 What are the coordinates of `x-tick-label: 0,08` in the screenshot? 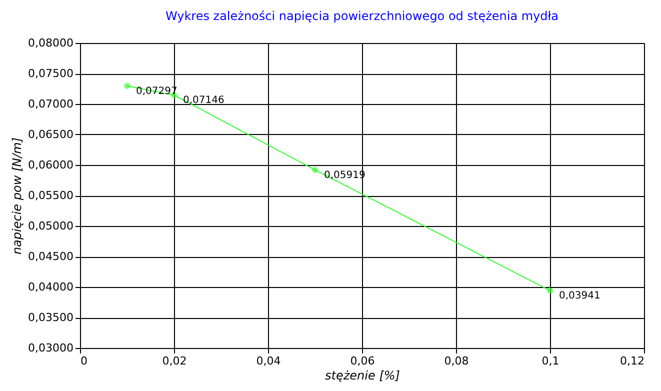 It's located at (456, 361).